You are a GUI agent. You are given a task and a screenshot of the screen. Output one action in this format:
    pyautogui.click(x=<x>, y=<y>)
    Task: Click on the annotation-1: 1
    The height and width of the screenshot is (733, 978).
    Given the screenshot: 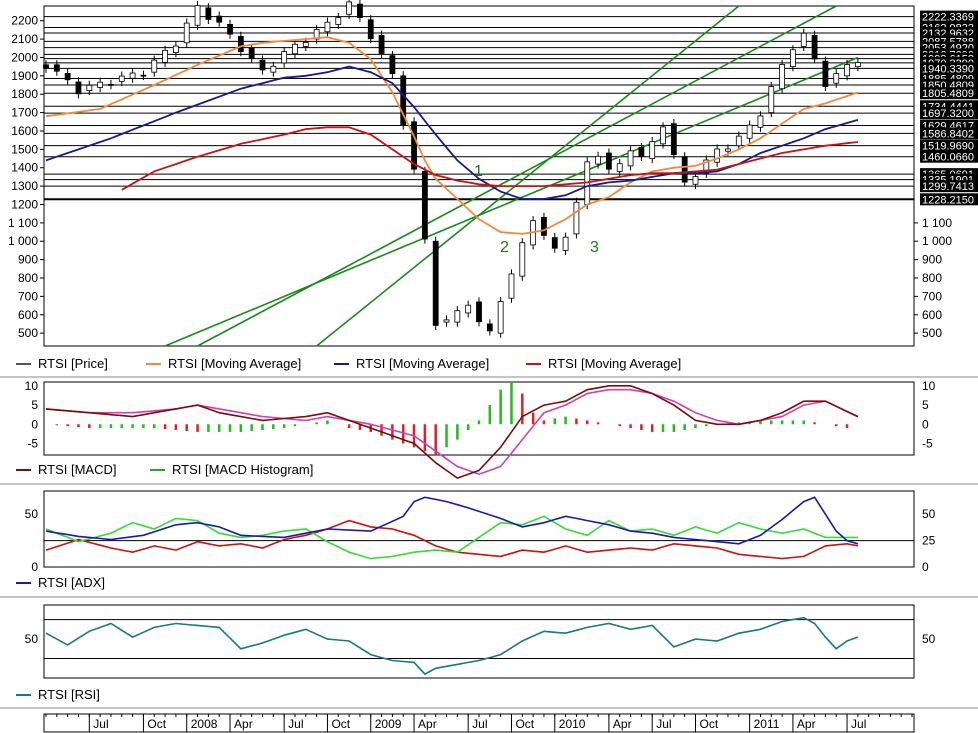 What is the action you would take?
    pyautogui.click(x=478, y=171)
    